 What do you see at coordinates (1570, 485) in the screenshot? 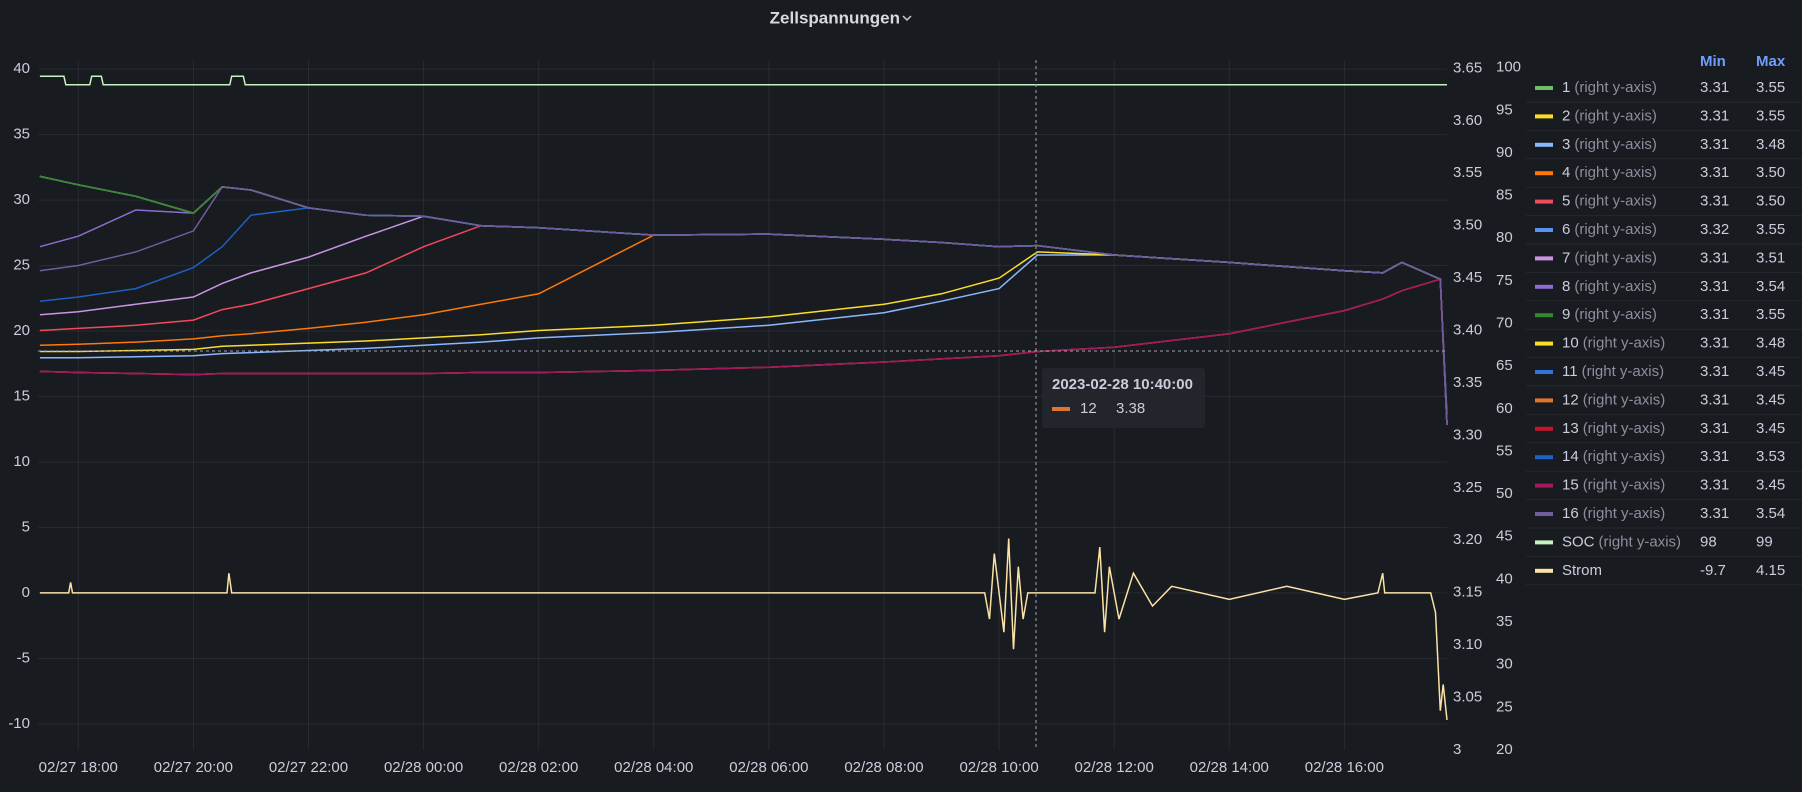
I see `legend-name: 15` at bounding box center [1570, 485].